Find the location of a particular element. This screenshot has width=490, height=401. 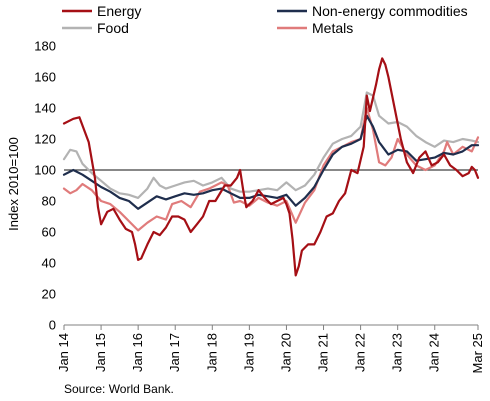

x-tick-label: Jan 18 is located at coordinates (211, 352).